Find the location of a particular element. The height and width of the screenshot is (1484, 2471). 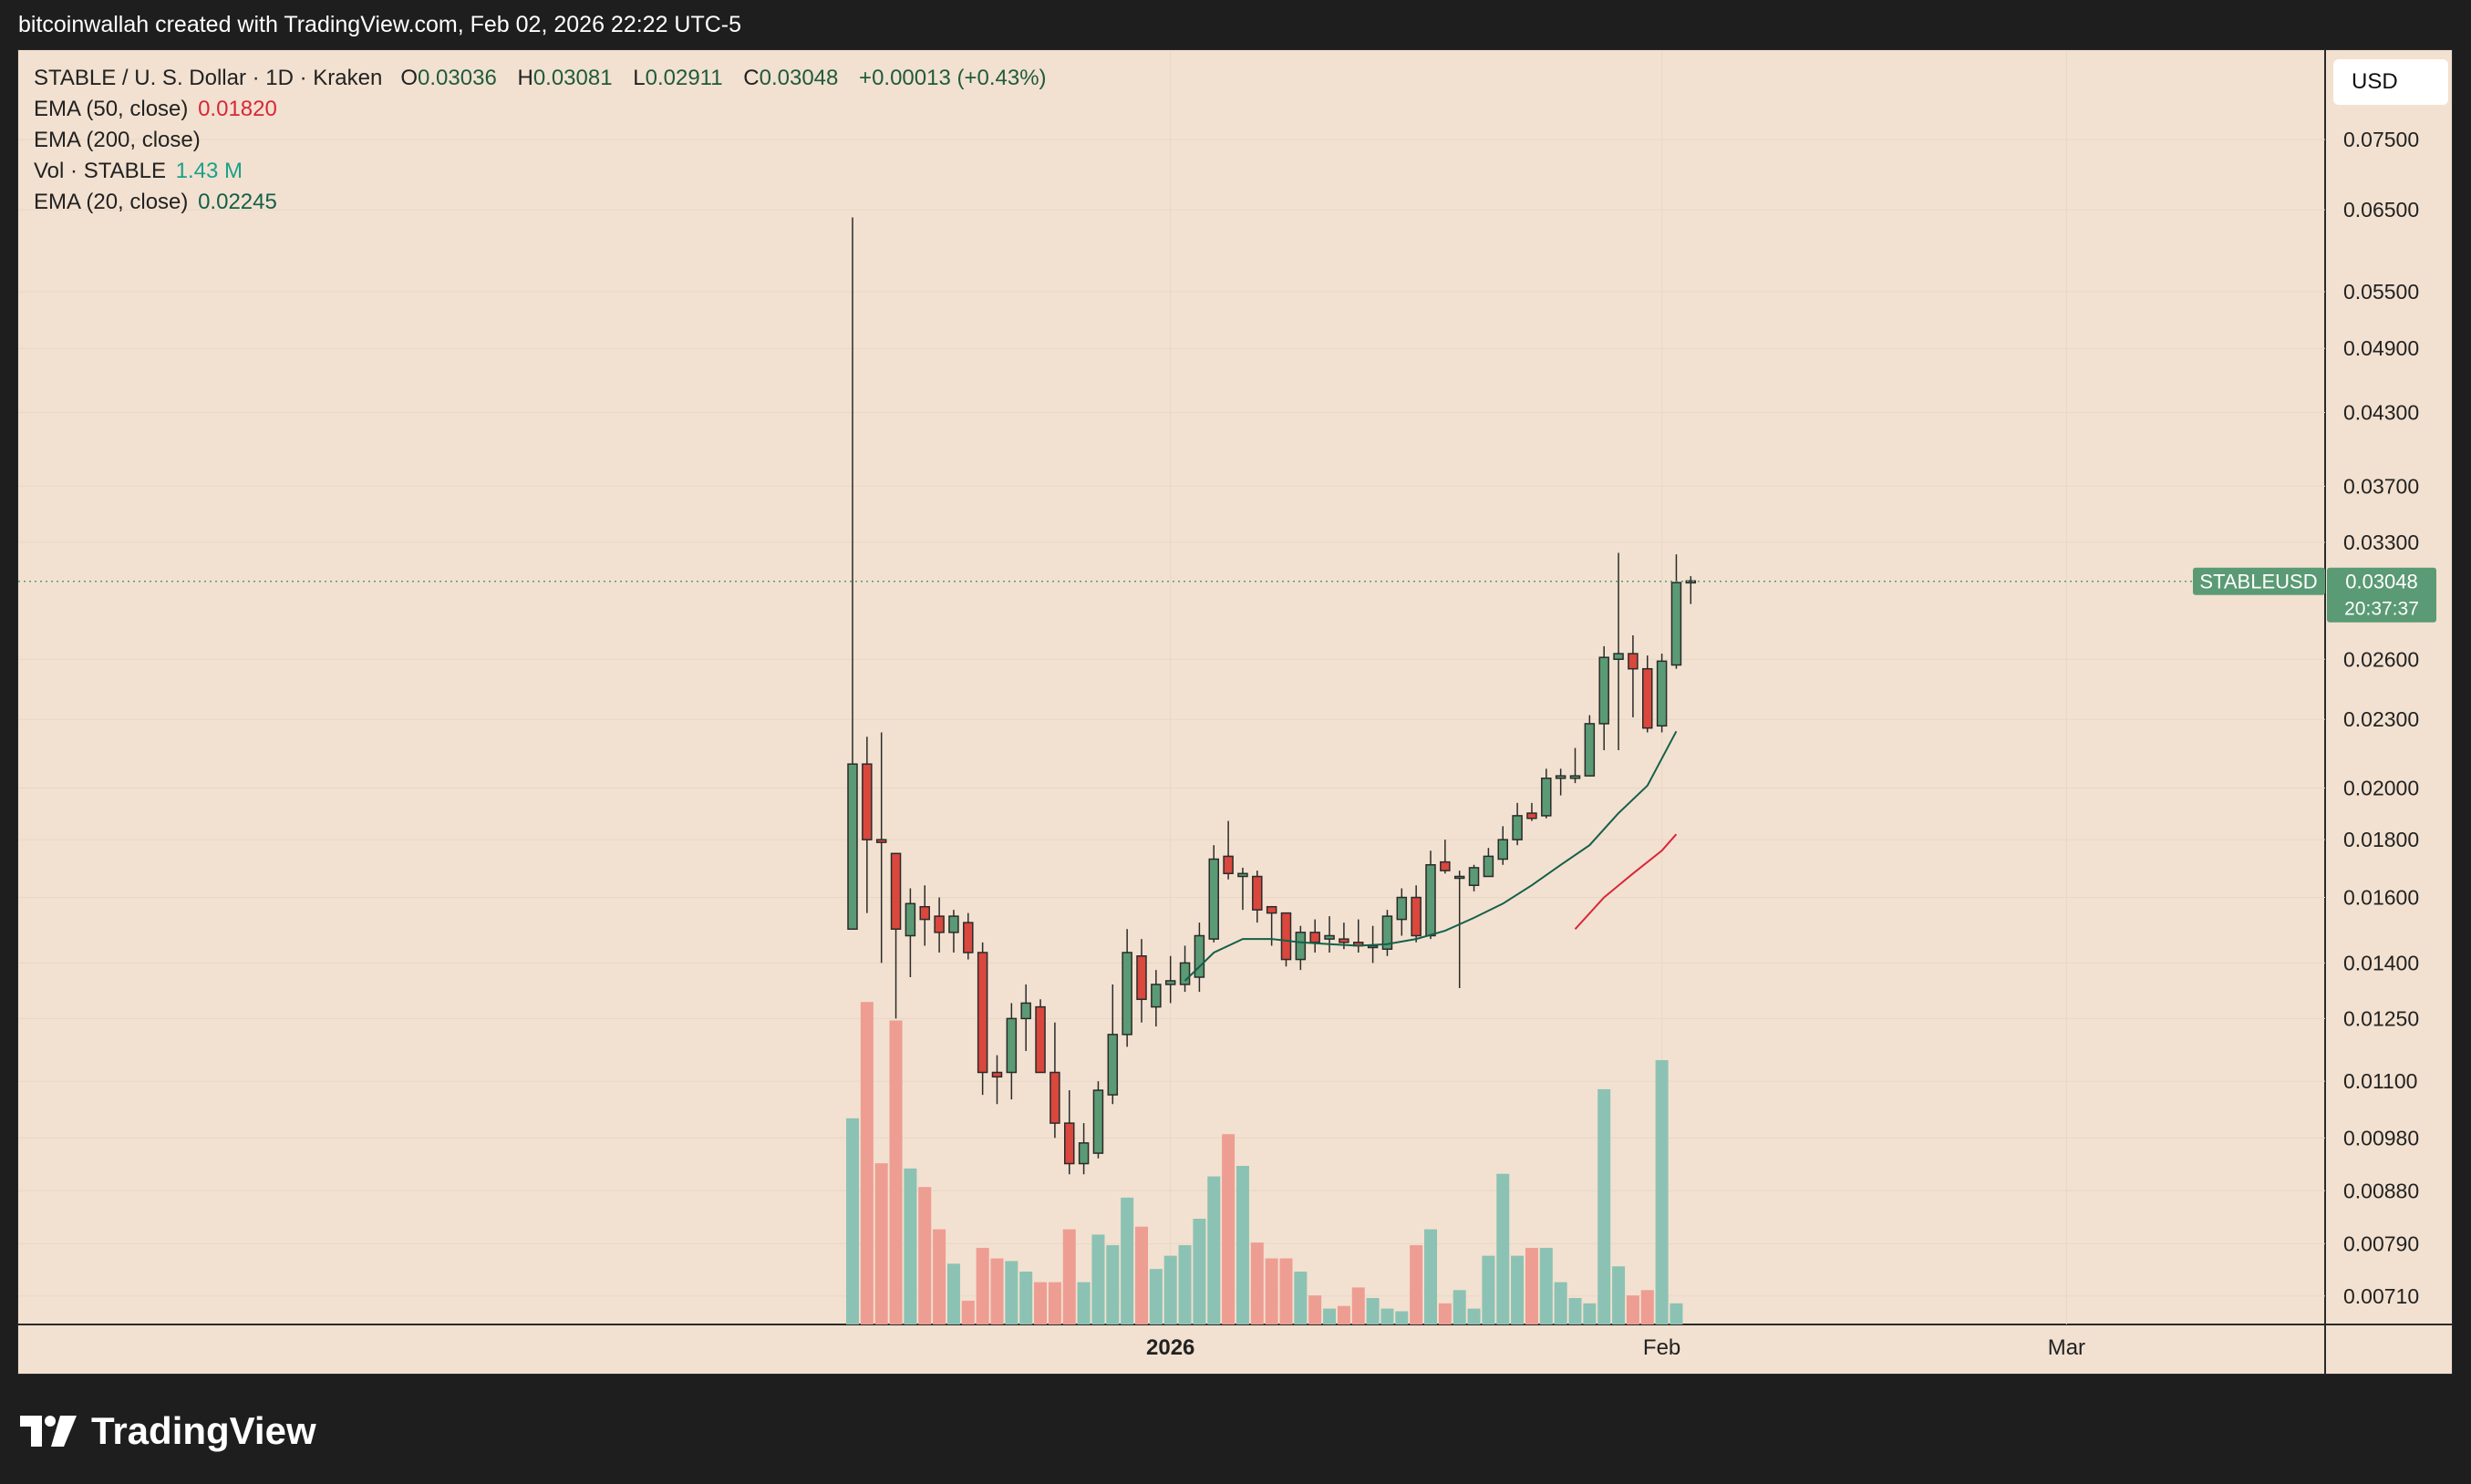

volume-value: 1.43 M is located at coordinates (209, 171).